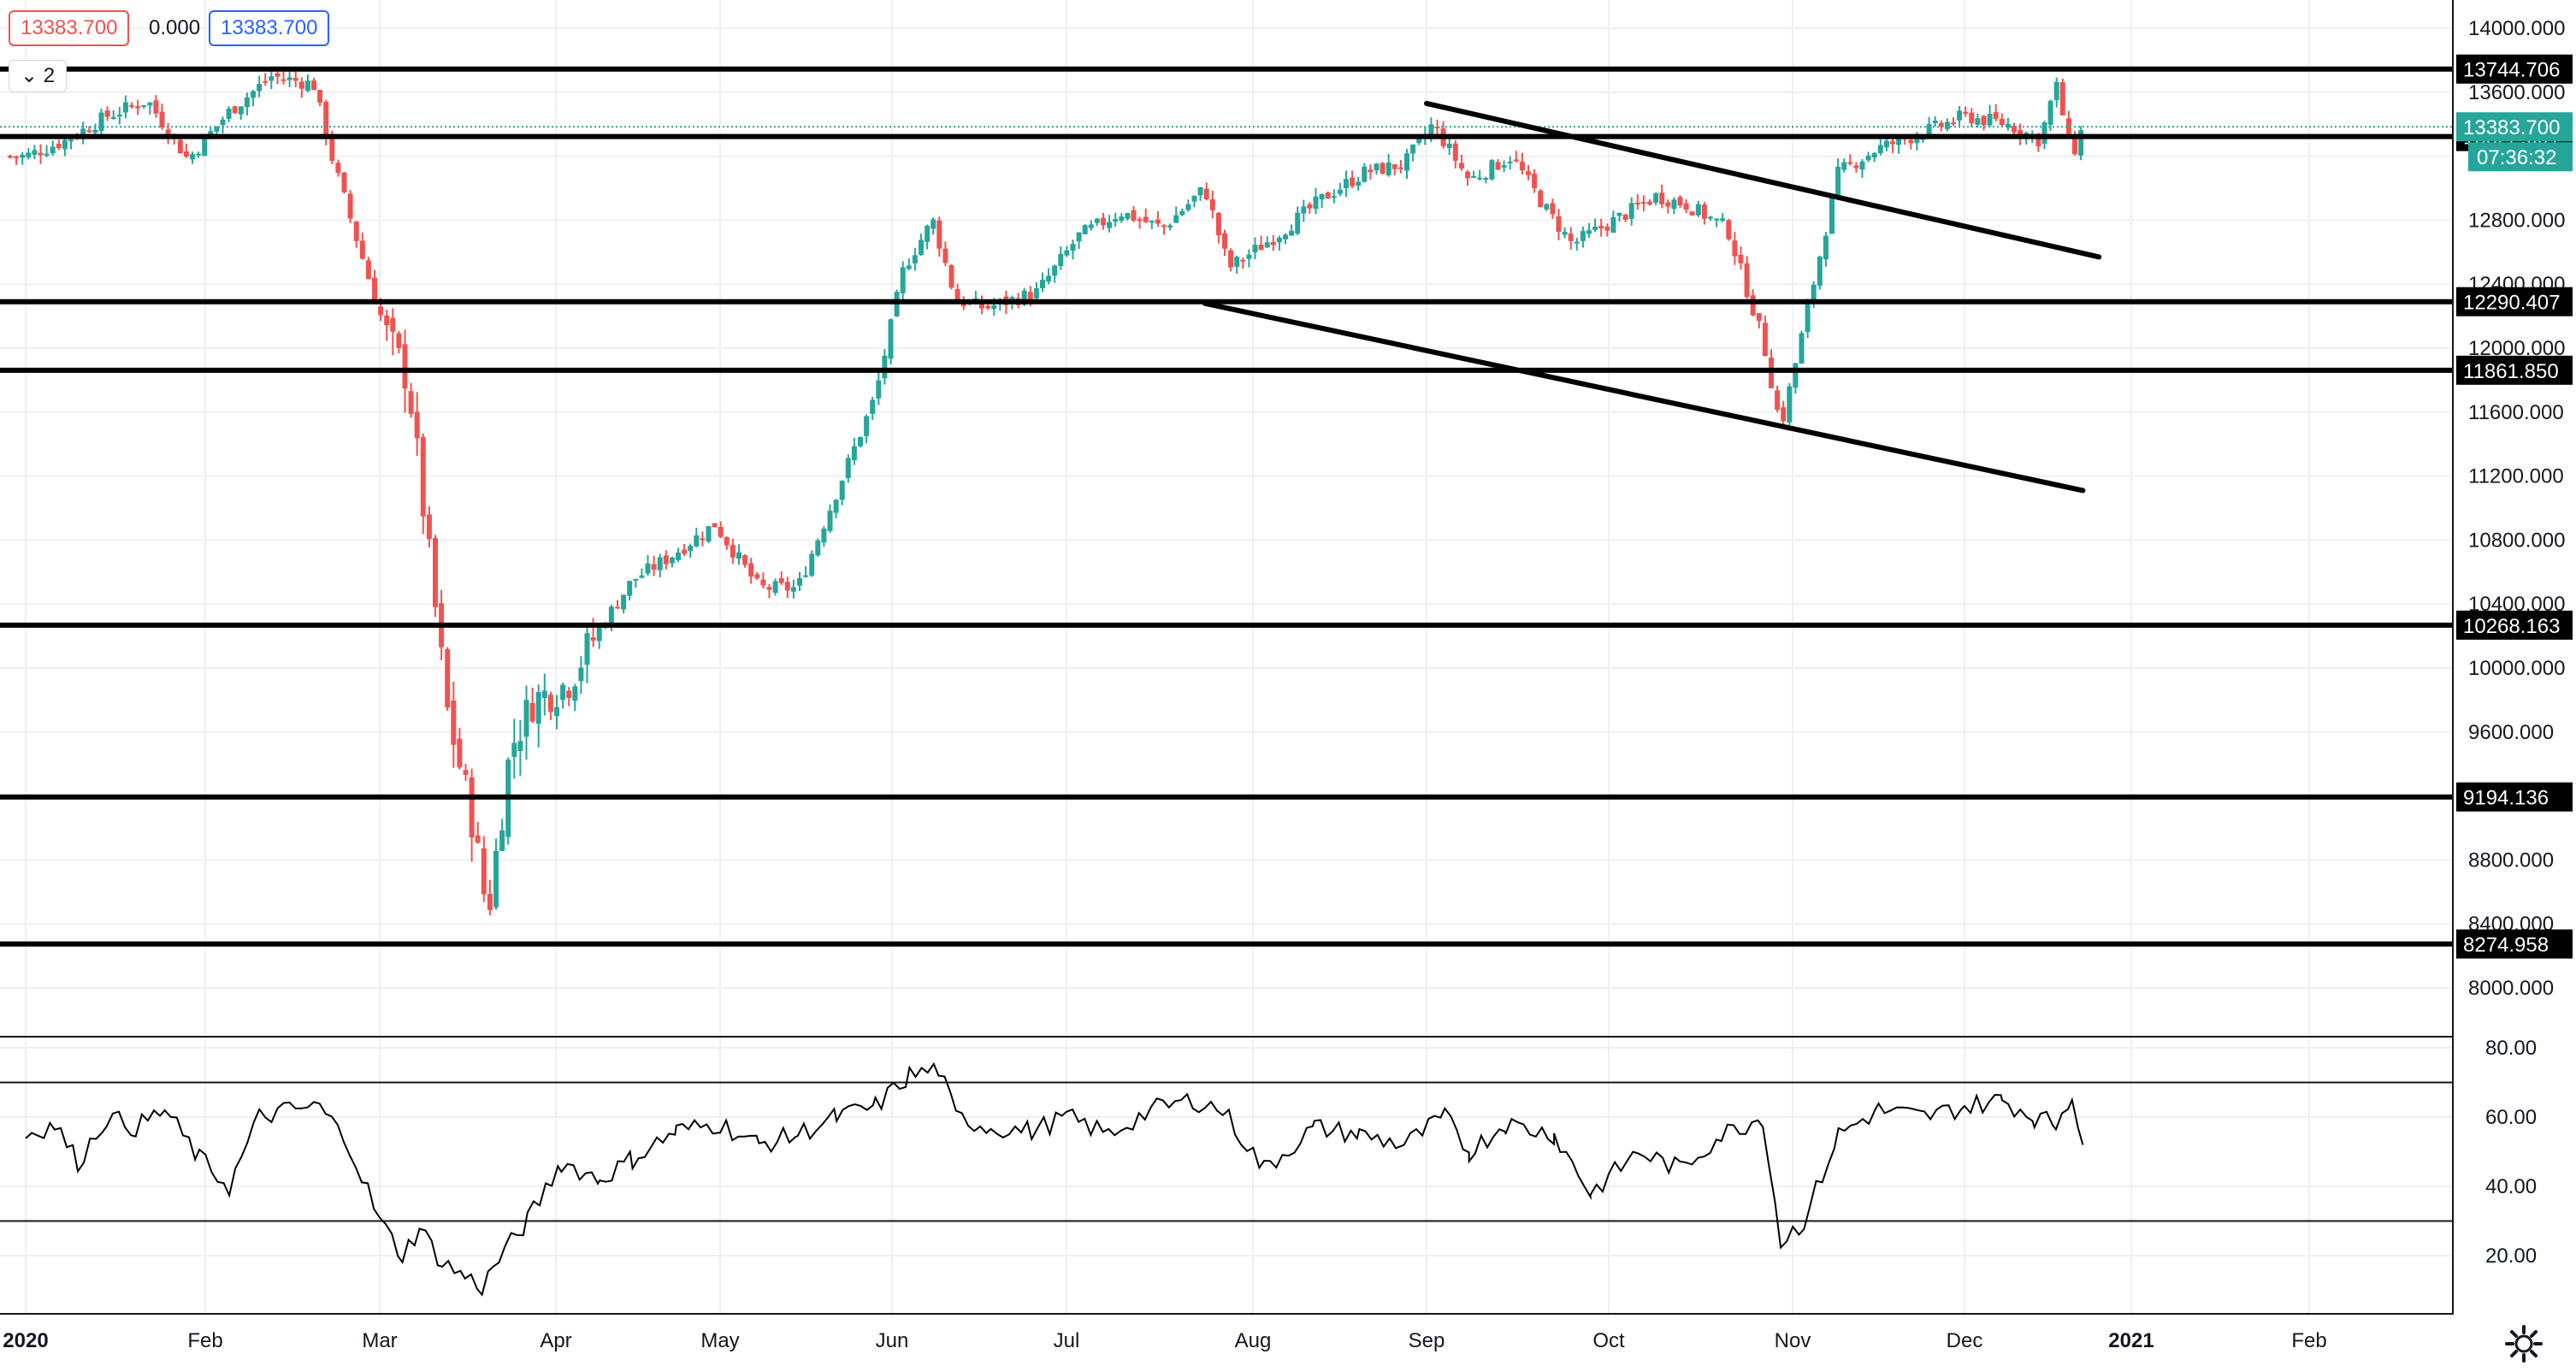 The width and height of the screenshot is (2576, 1372). Describe the element at coordinates (2516, 220) in the screenshot. I see `price-tick-label: 12800.000` at that location.